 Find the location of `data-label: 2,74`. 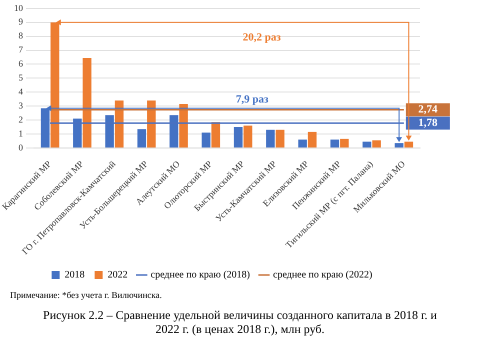

data-label: 2,74 is located at coordinates (428, 110).